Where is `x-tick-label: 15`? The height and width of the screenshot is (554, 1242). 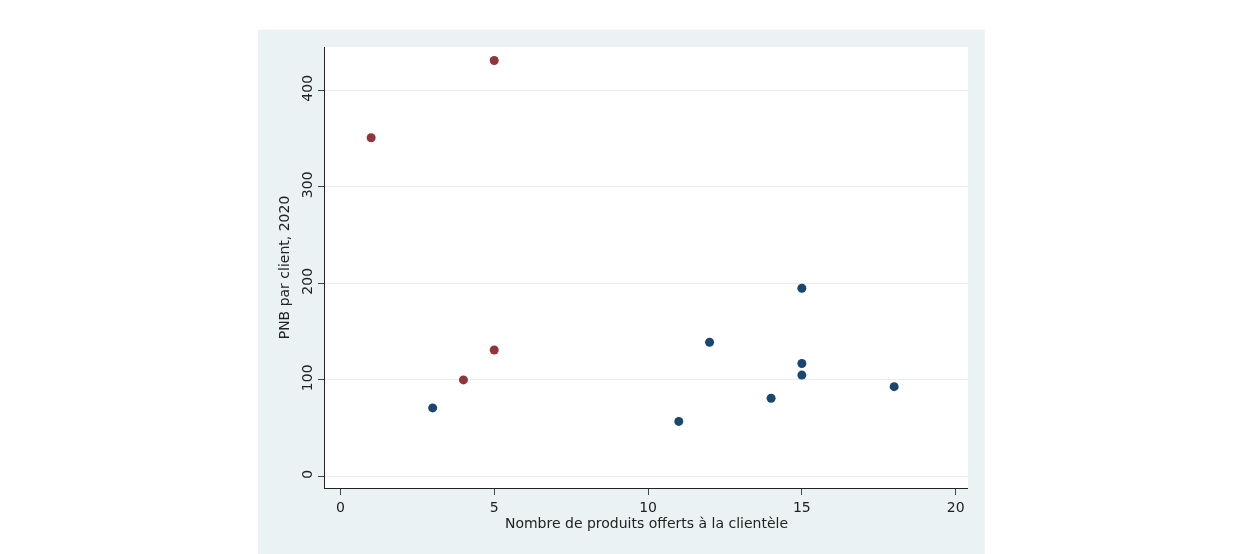
x-tick-label: 15 is located at coordinates (801, 506).